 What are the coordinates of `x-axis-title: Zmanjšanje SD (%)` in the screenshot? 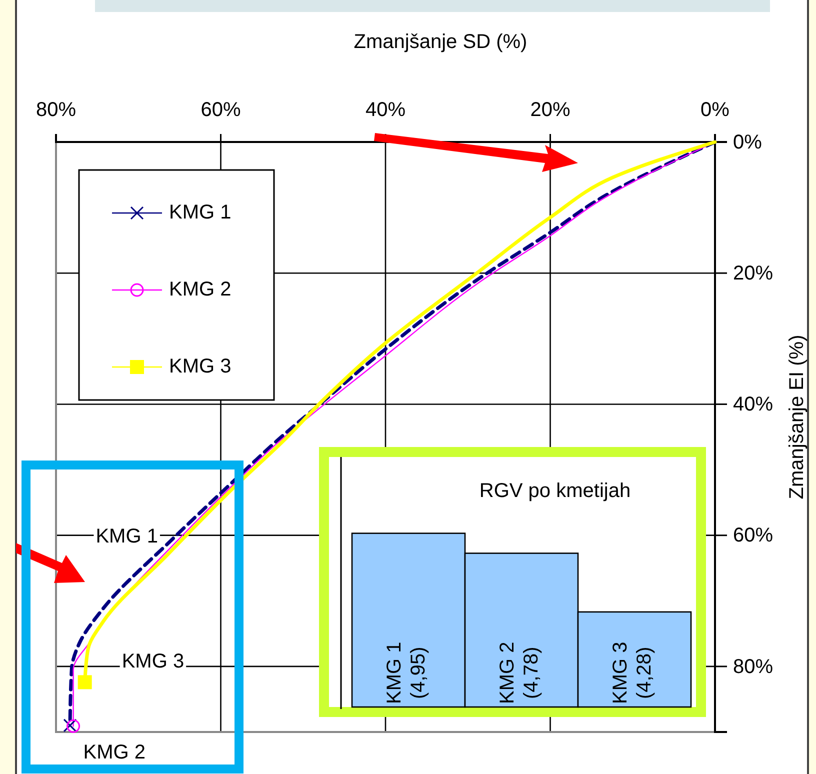 It's located at (441, 42).